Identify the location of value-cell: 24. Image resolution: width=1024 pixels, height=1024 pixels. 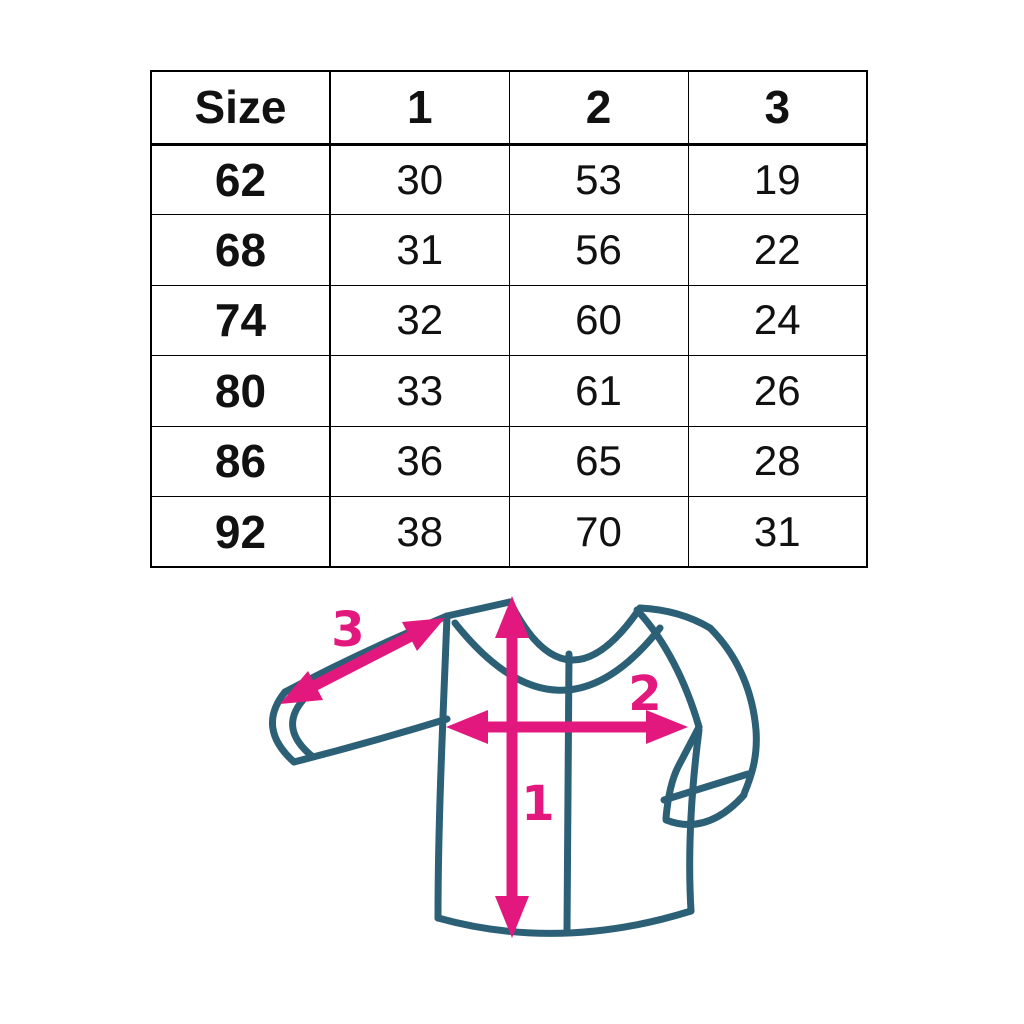
(777, 320).